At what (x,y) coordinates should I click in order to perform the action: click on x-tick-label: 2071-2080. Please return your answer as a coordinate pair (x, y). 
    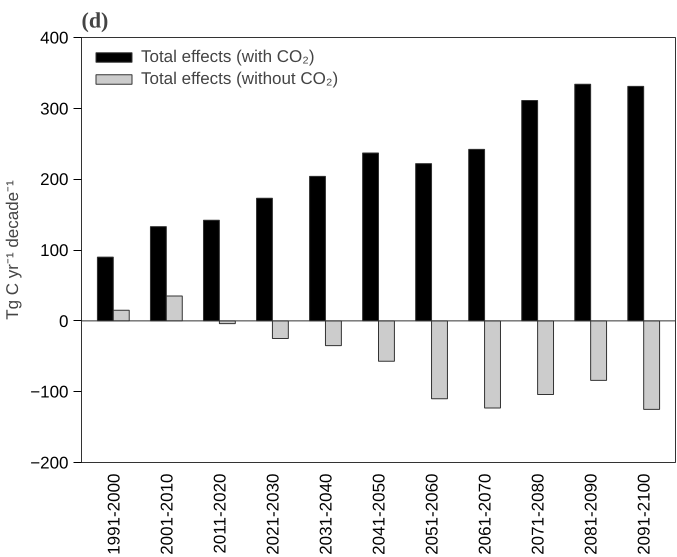
    Looking at the image, I should click on (538, 514).